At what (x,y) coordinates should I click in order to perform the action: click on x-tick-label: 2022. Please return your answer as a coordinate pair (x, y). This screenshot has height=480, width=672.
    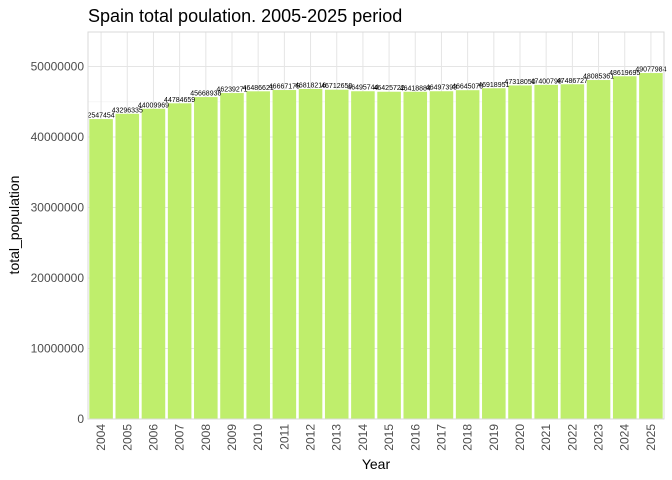
    Looking at the image, I should click on (572, 437).